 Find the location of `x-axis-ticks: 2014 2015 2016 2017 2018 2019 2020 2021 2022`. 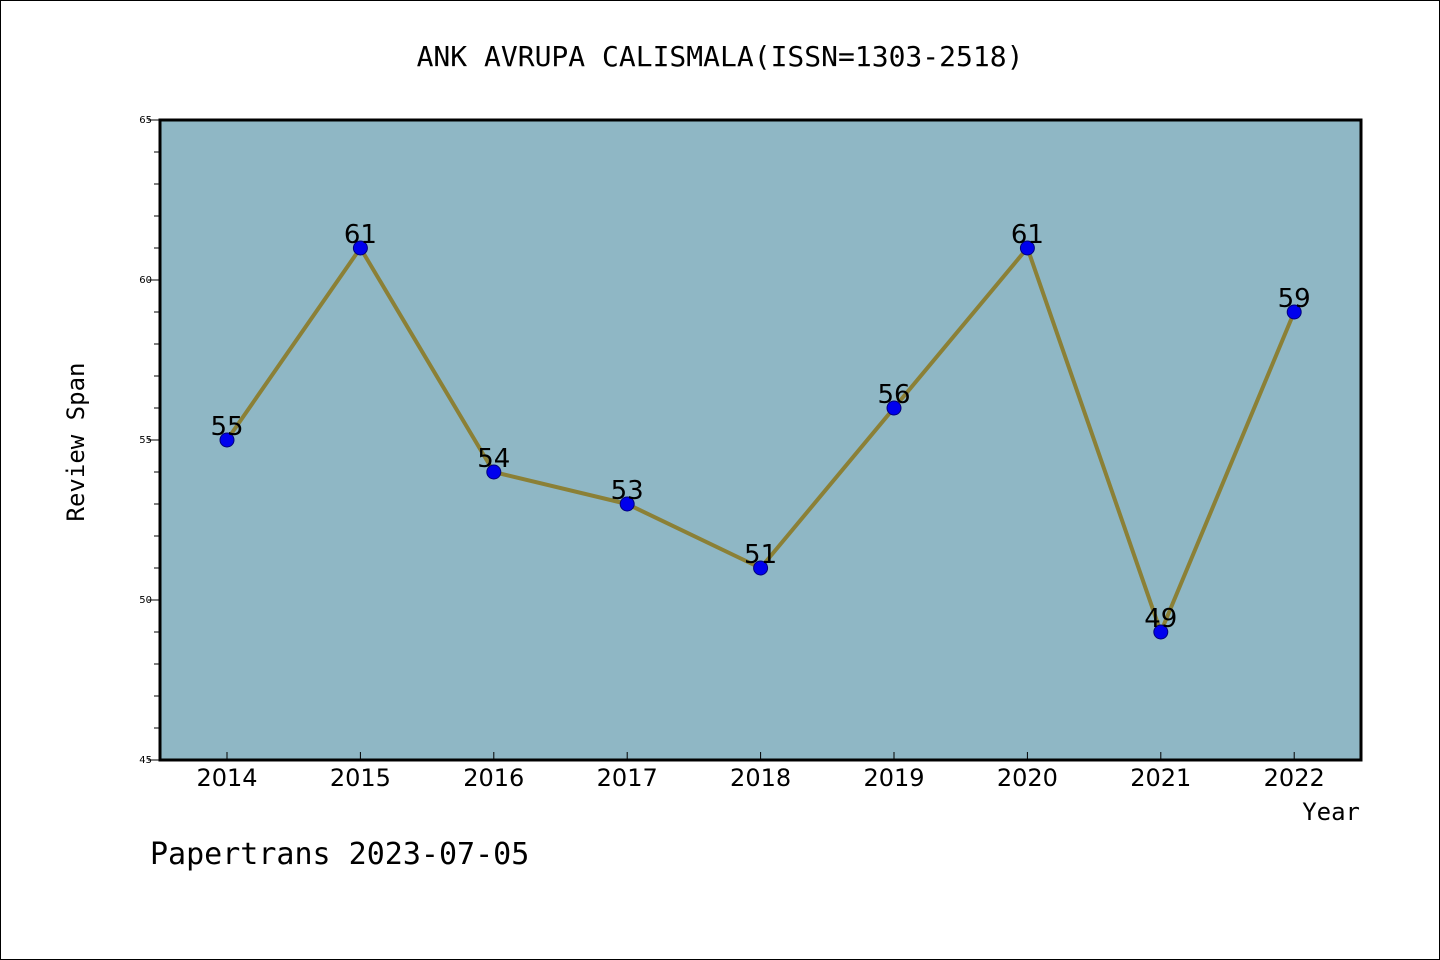

x-axis-ticks: 2014 2015 2016 2017 2018 2019 2020 2021 2022 is located at coordinates (760, 772).